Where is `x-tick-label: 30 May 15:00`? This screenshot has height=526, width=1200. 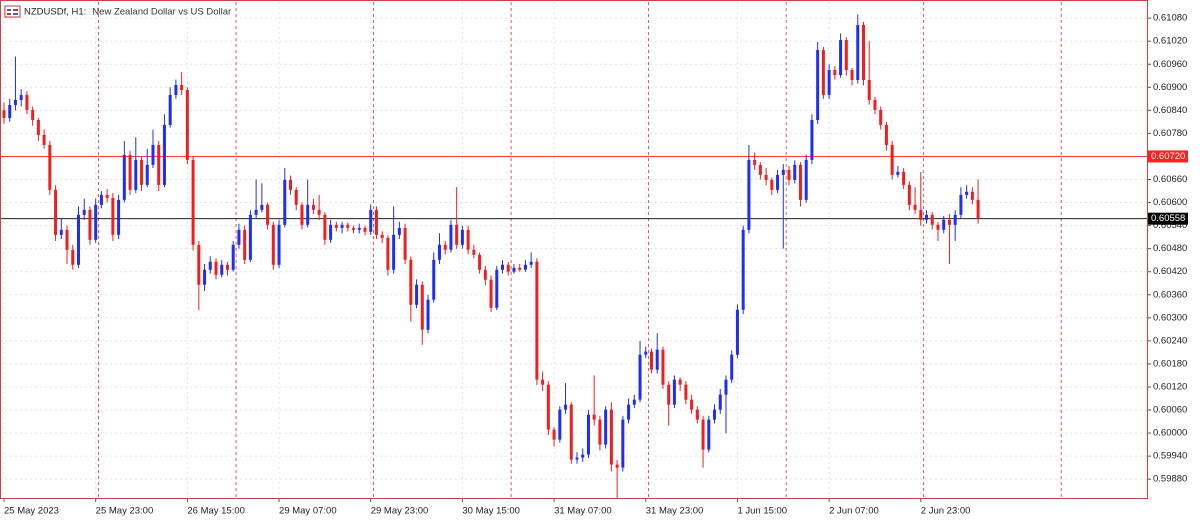
x-tick-label: 30 May 15:00 is located at coordinates (491, 511).